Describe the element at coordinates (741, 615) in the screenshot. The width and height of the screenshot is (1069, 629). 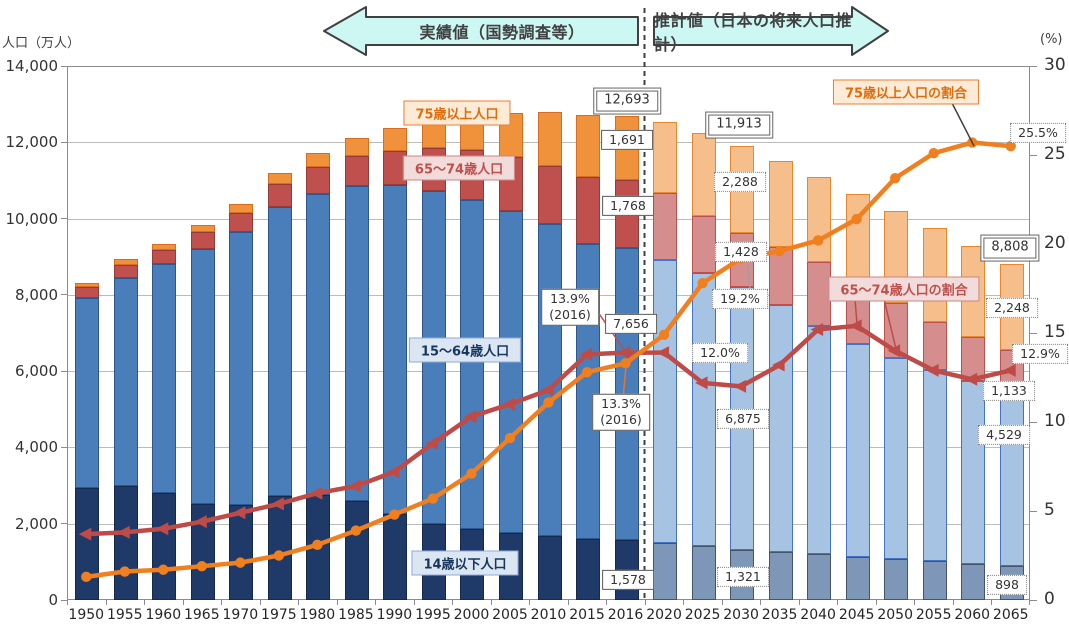
I see `x-axis-year-label: 2030` at that location.